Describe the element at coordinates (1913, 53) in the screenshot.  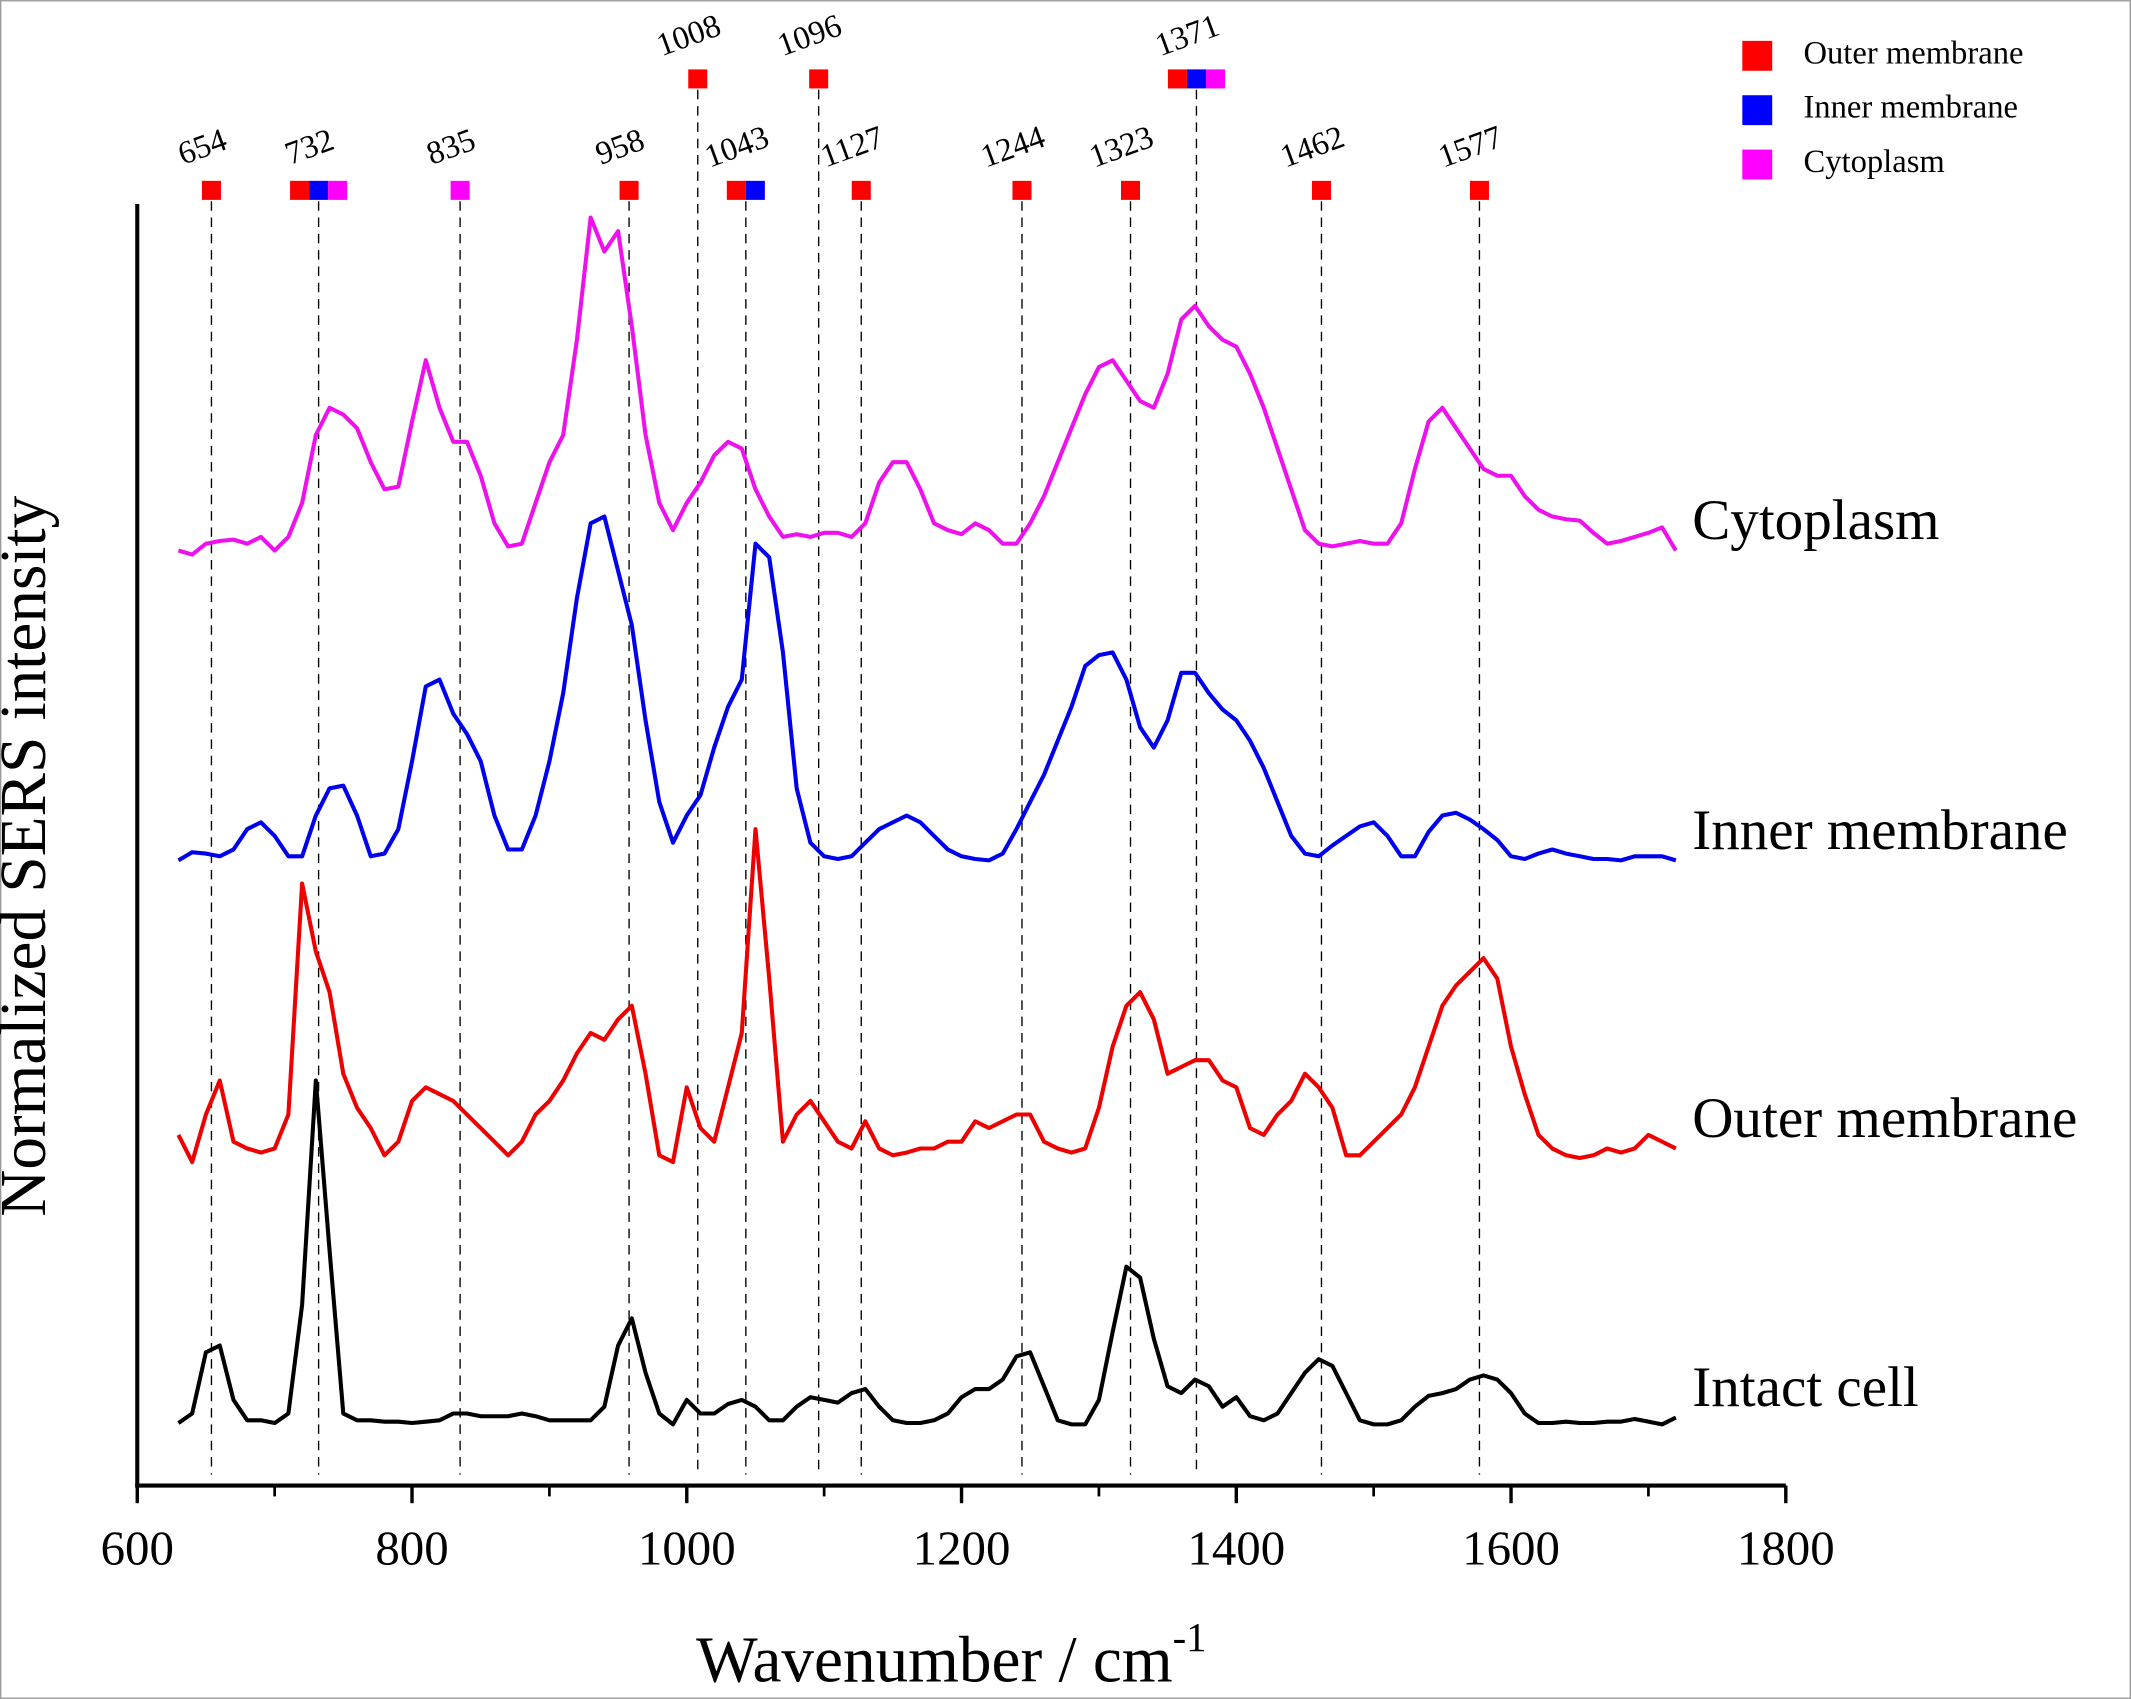
I see `legend-label: Outer membrane` at that location.